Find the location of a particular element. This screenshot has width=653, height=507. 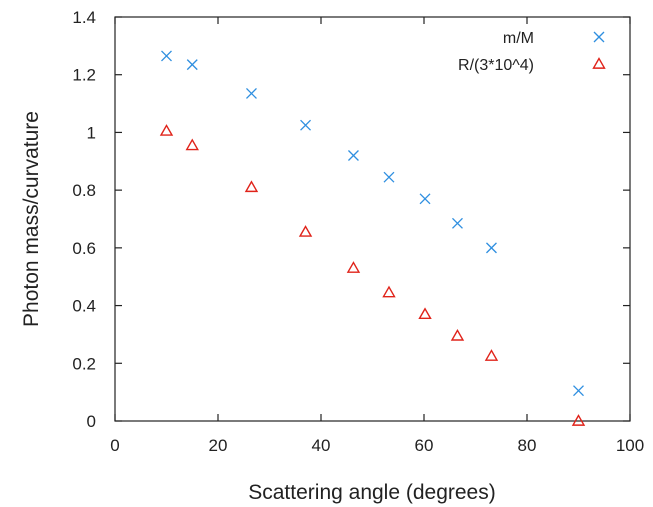

legend-label: R/(3*10^4) is located at coordinates (496, 65).